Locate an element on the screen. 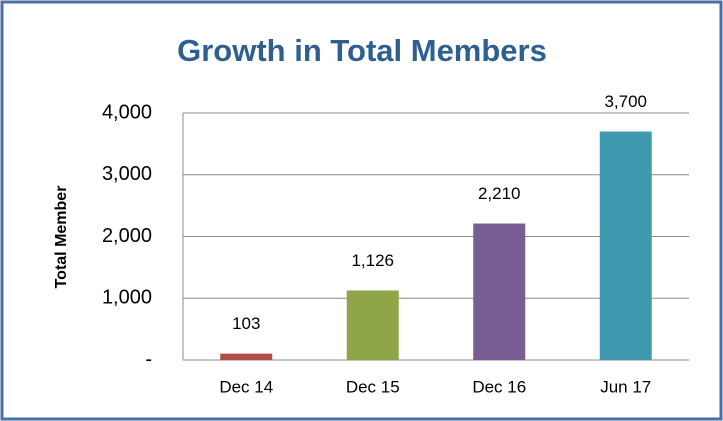 The image size is (723, 421). chart-title: Growth in Total Members is located at coordinates (362, 50).